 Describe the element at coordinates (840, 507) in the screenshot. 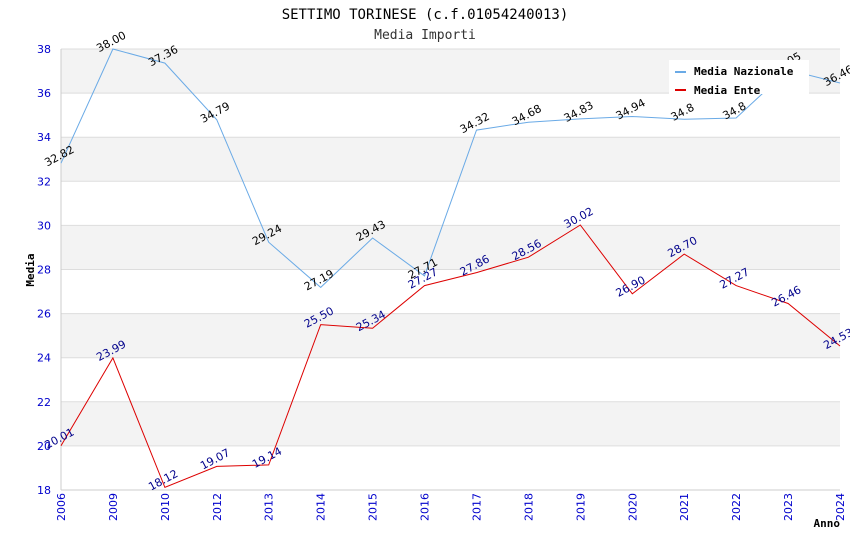

I see `x-tick-label: 2024` at that location.